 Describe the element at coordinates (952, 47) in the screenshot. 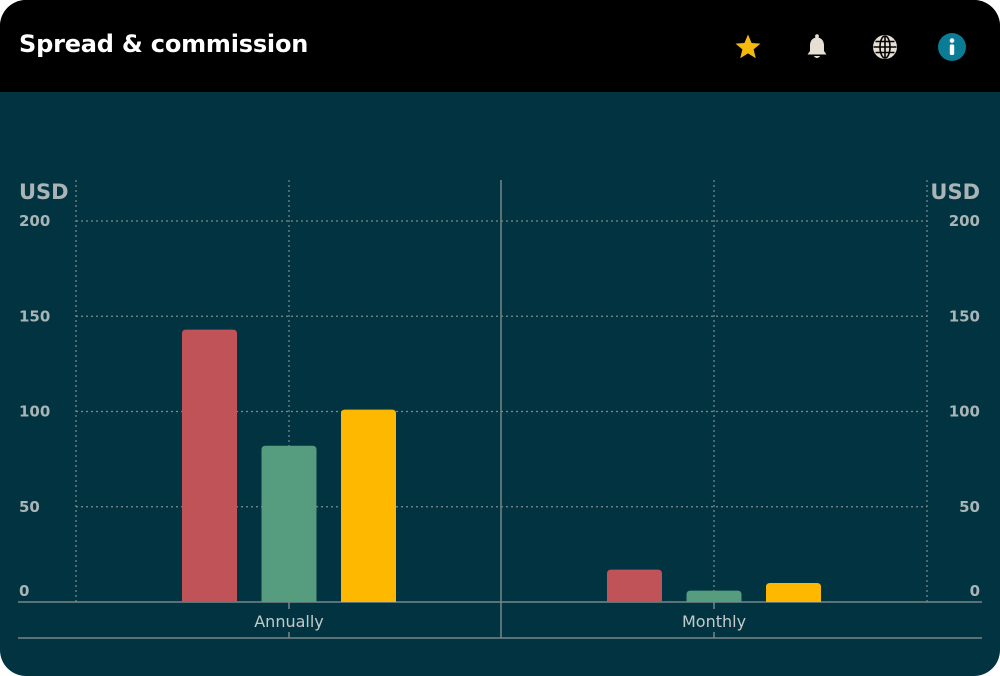

I see `info-icon` at that location.